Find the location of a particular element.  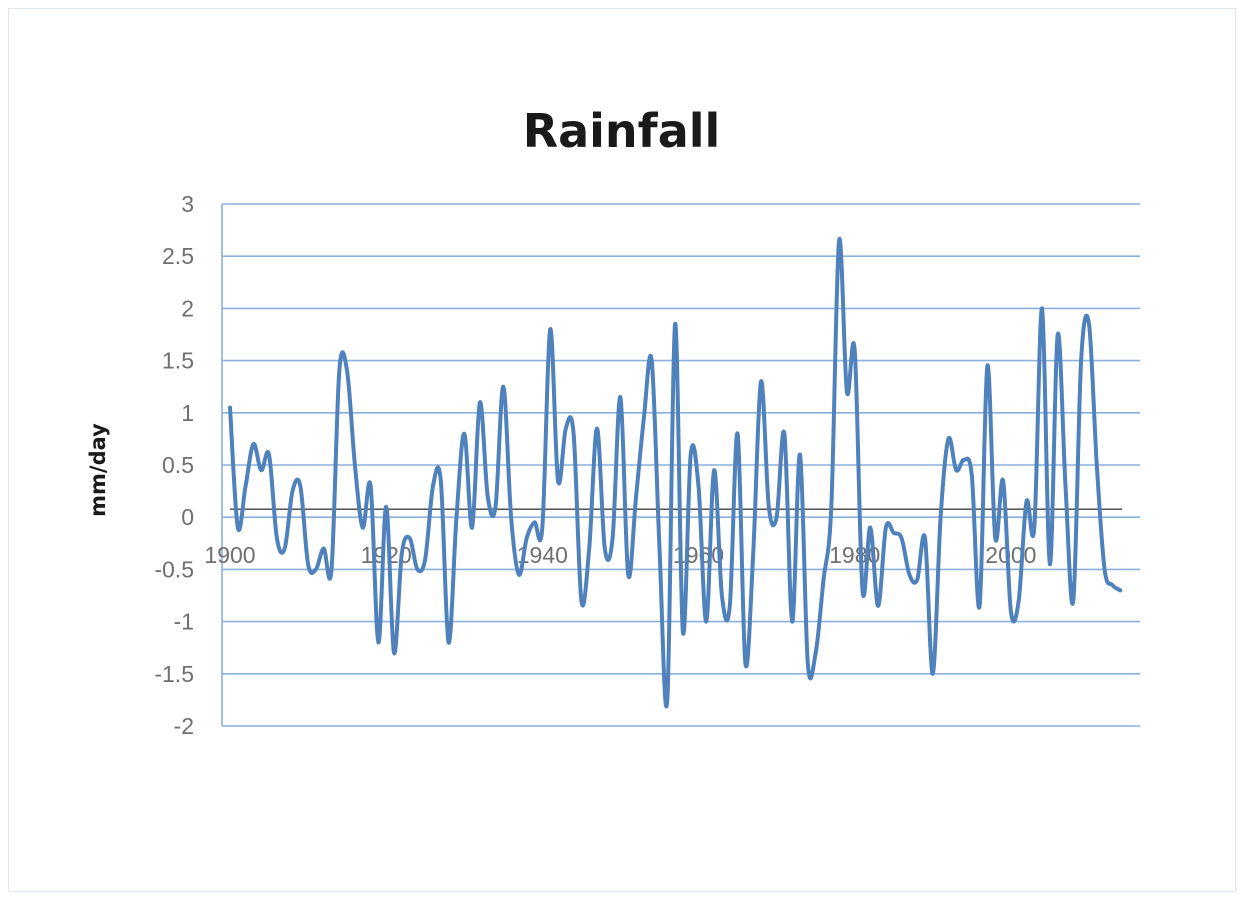

y-tick-label: 0 is located at coordinates (187, 517).